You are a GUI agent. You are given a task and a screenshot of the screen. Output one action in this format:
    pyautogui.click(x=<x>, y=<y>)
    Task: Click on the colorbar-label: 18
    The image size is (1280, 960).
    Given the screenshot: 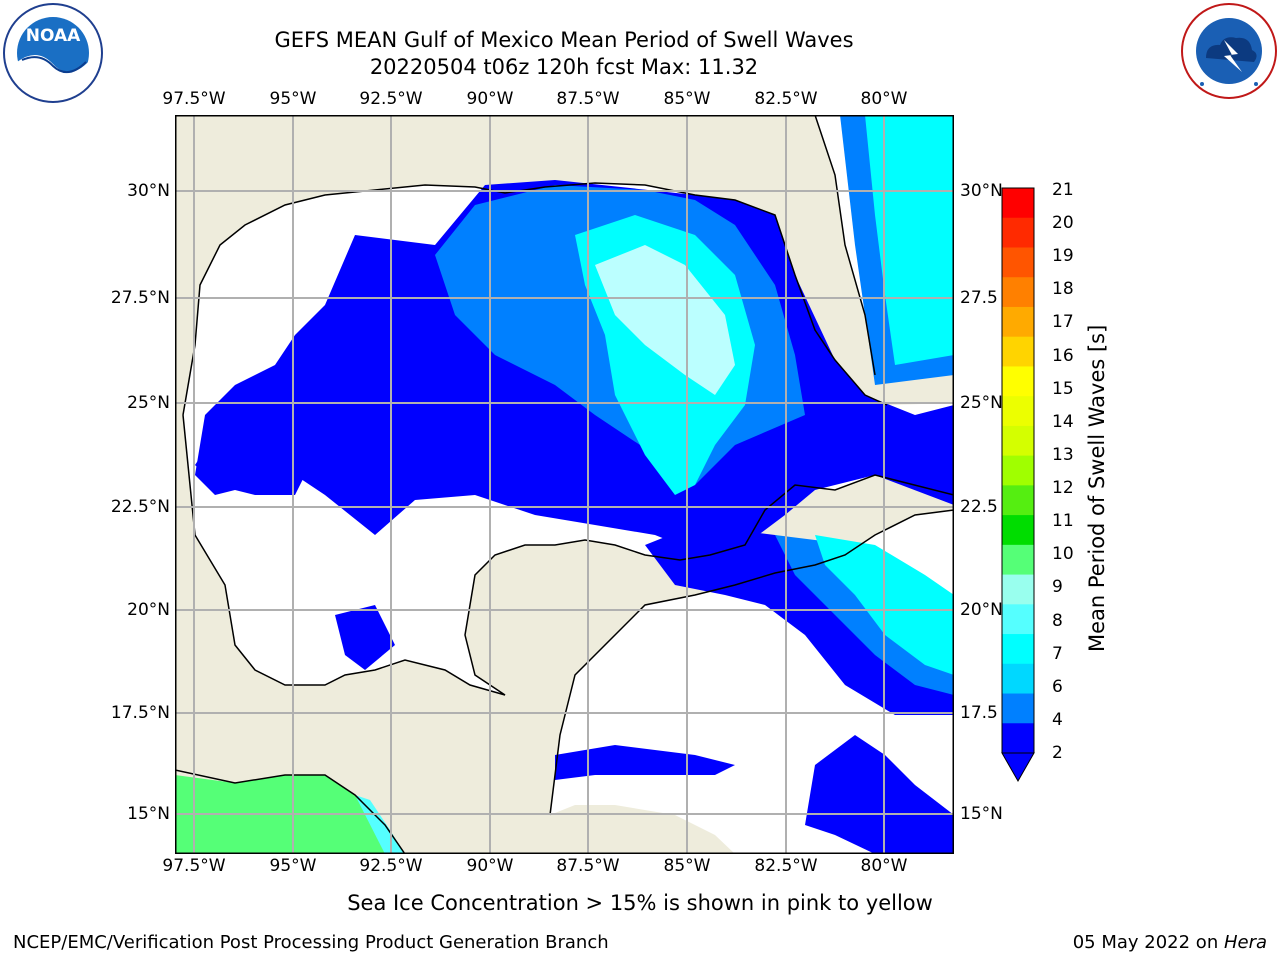 What is the action you would take?
    pyautogui.click(x=1063, y=289)
    